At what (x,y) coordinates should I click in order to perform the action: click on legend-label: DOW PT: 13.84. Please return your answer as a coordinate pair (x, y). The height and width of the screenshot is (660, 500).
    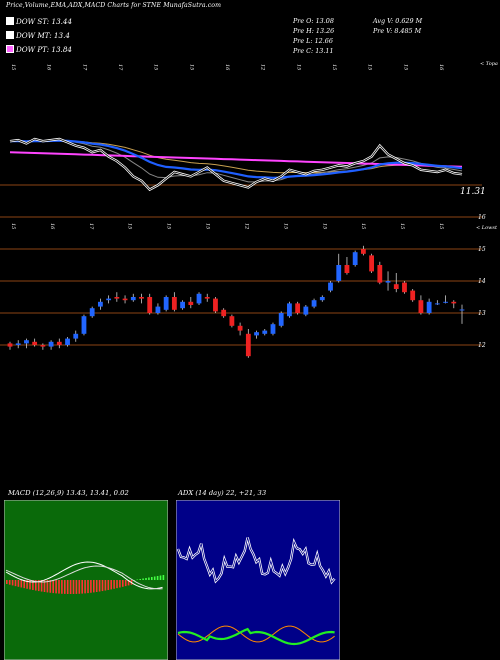
    Looking at the image, I should click on (44, 49).